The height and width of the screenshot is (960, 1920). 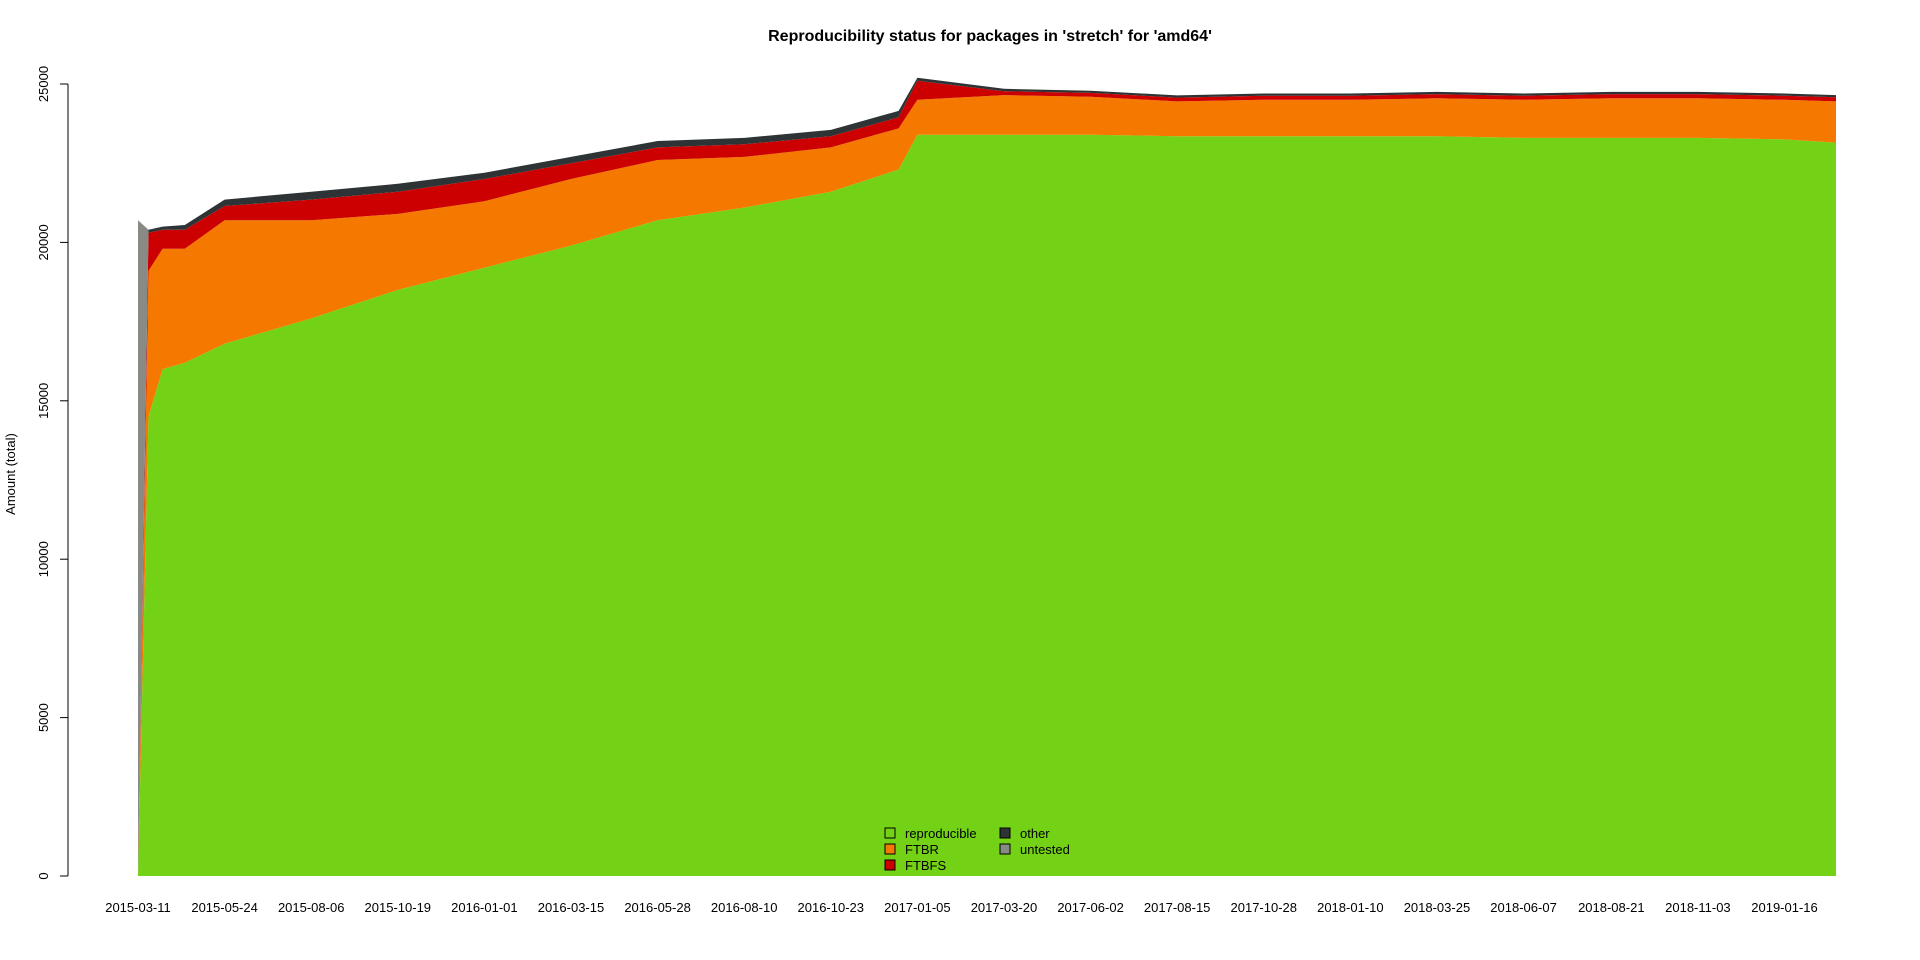 What do you see at coordinates (1698, 907) in the screenshot?
I see `x-tick-label: 2018-11-03` at bounding box center [1698, 907].